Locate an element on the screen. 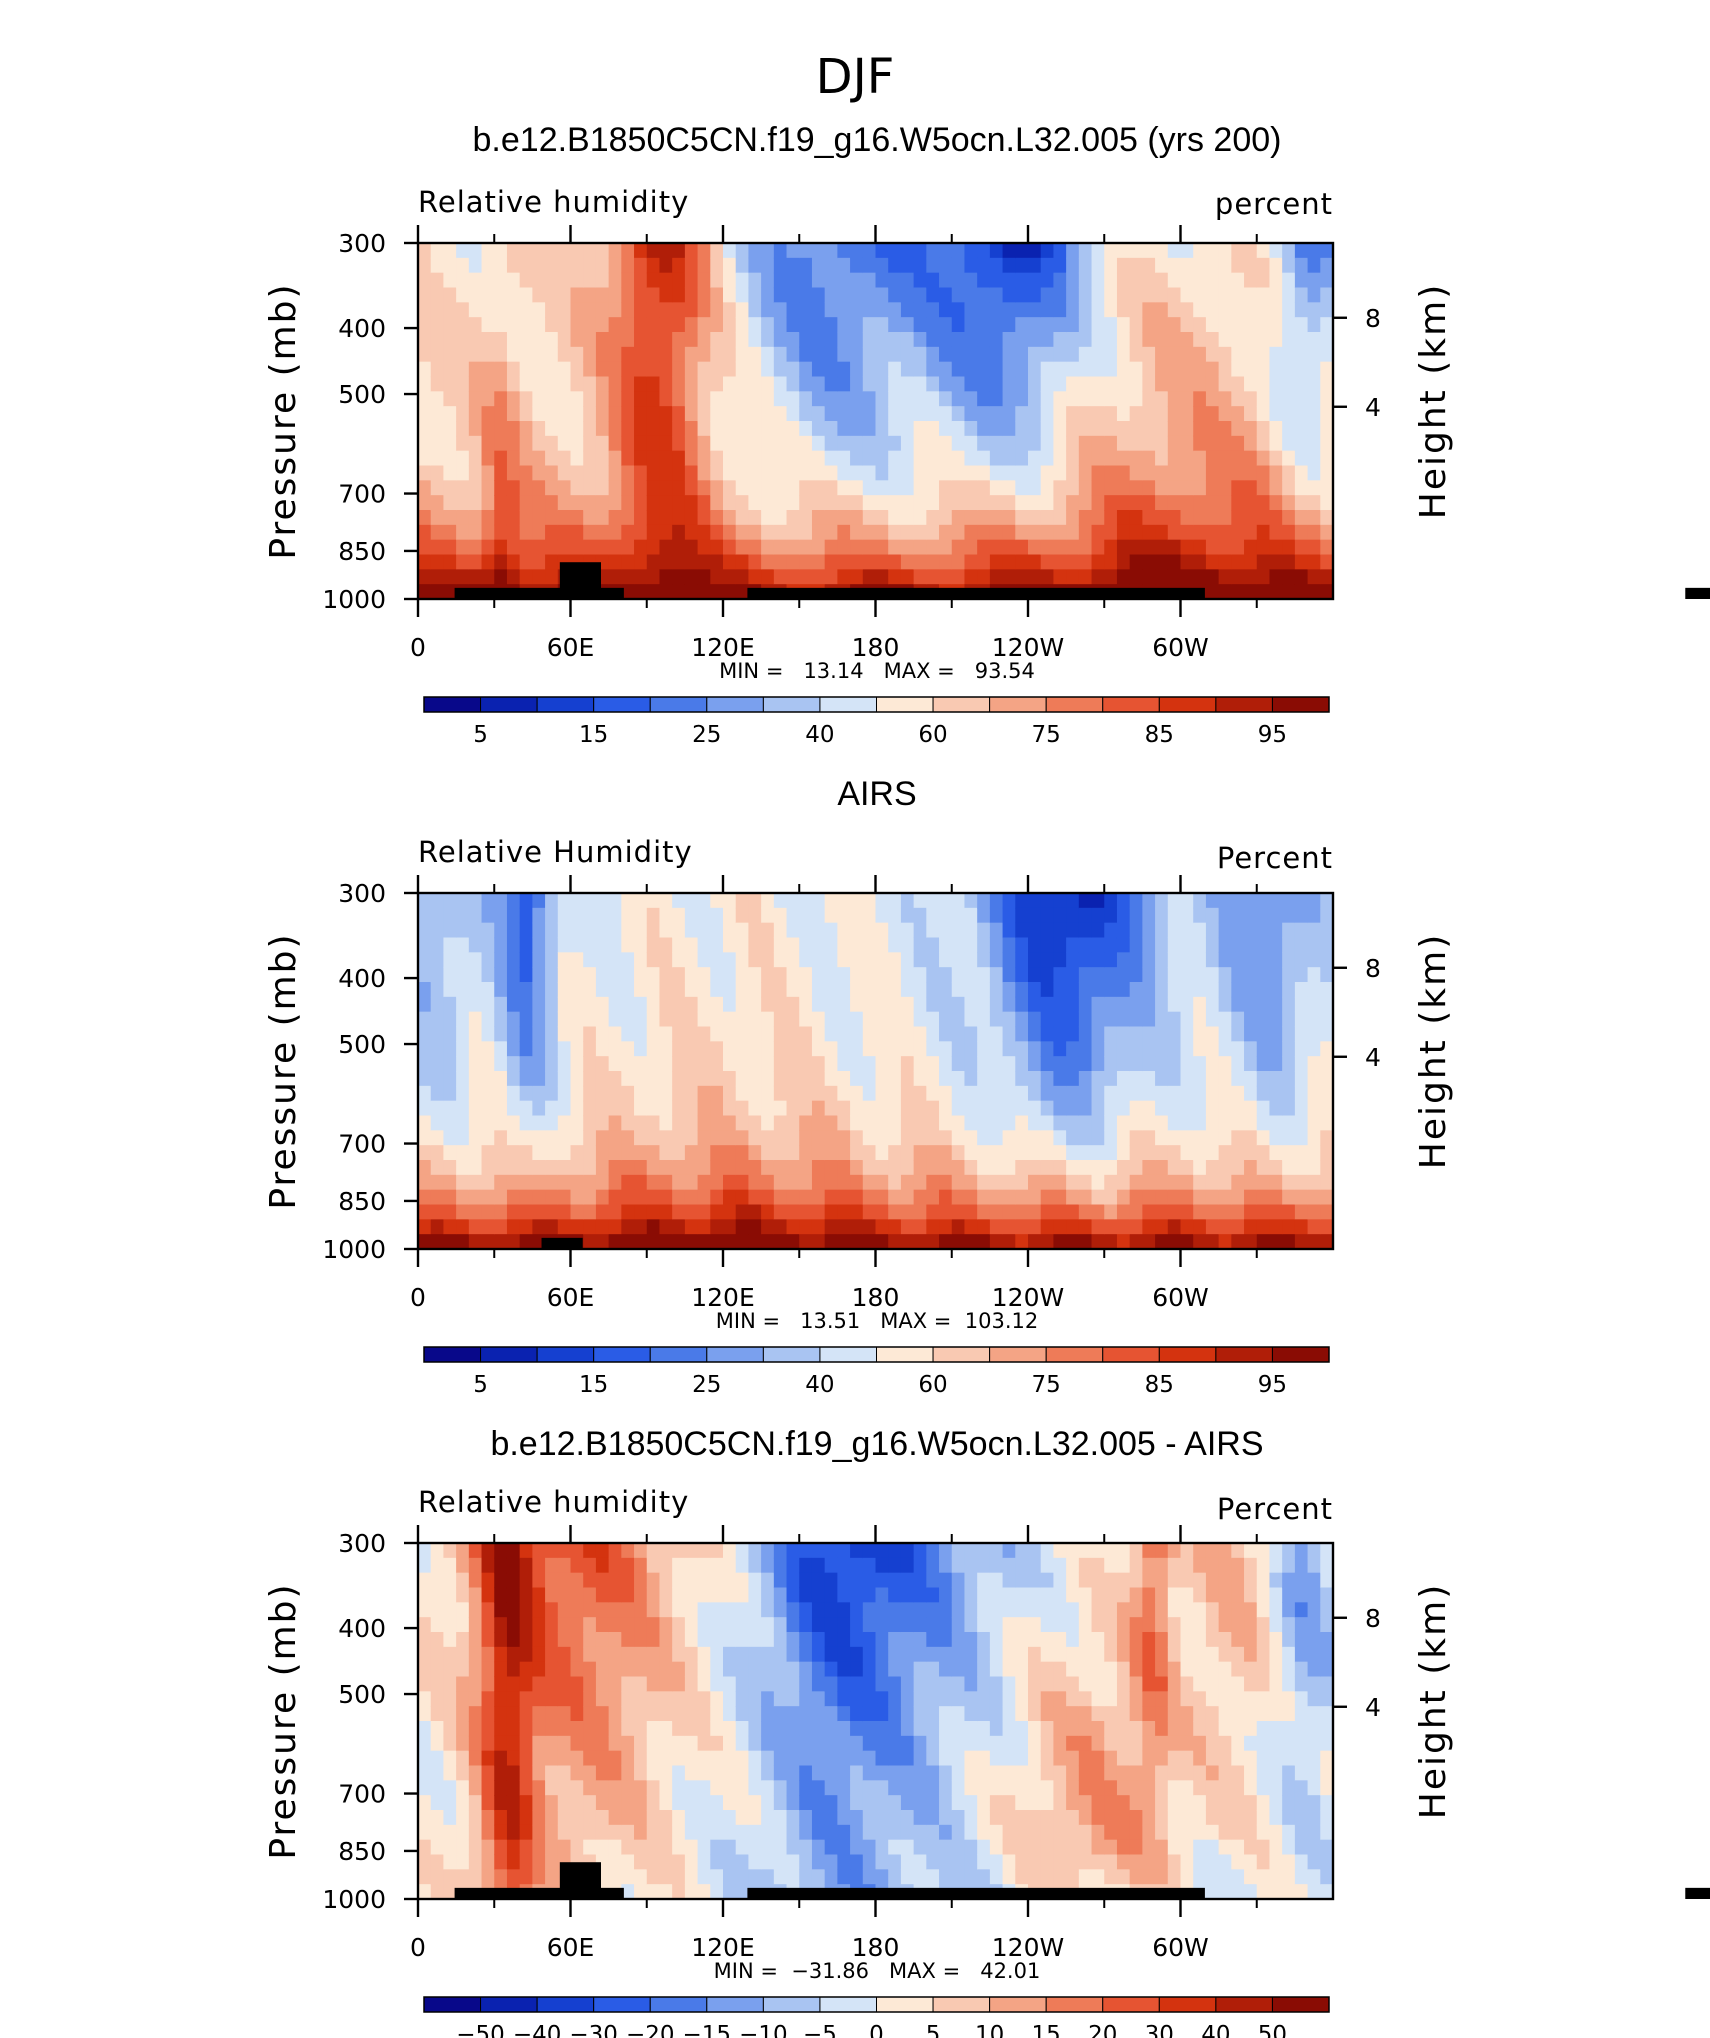  colorbar-label: 60 is located at coordinates (932, 1385).